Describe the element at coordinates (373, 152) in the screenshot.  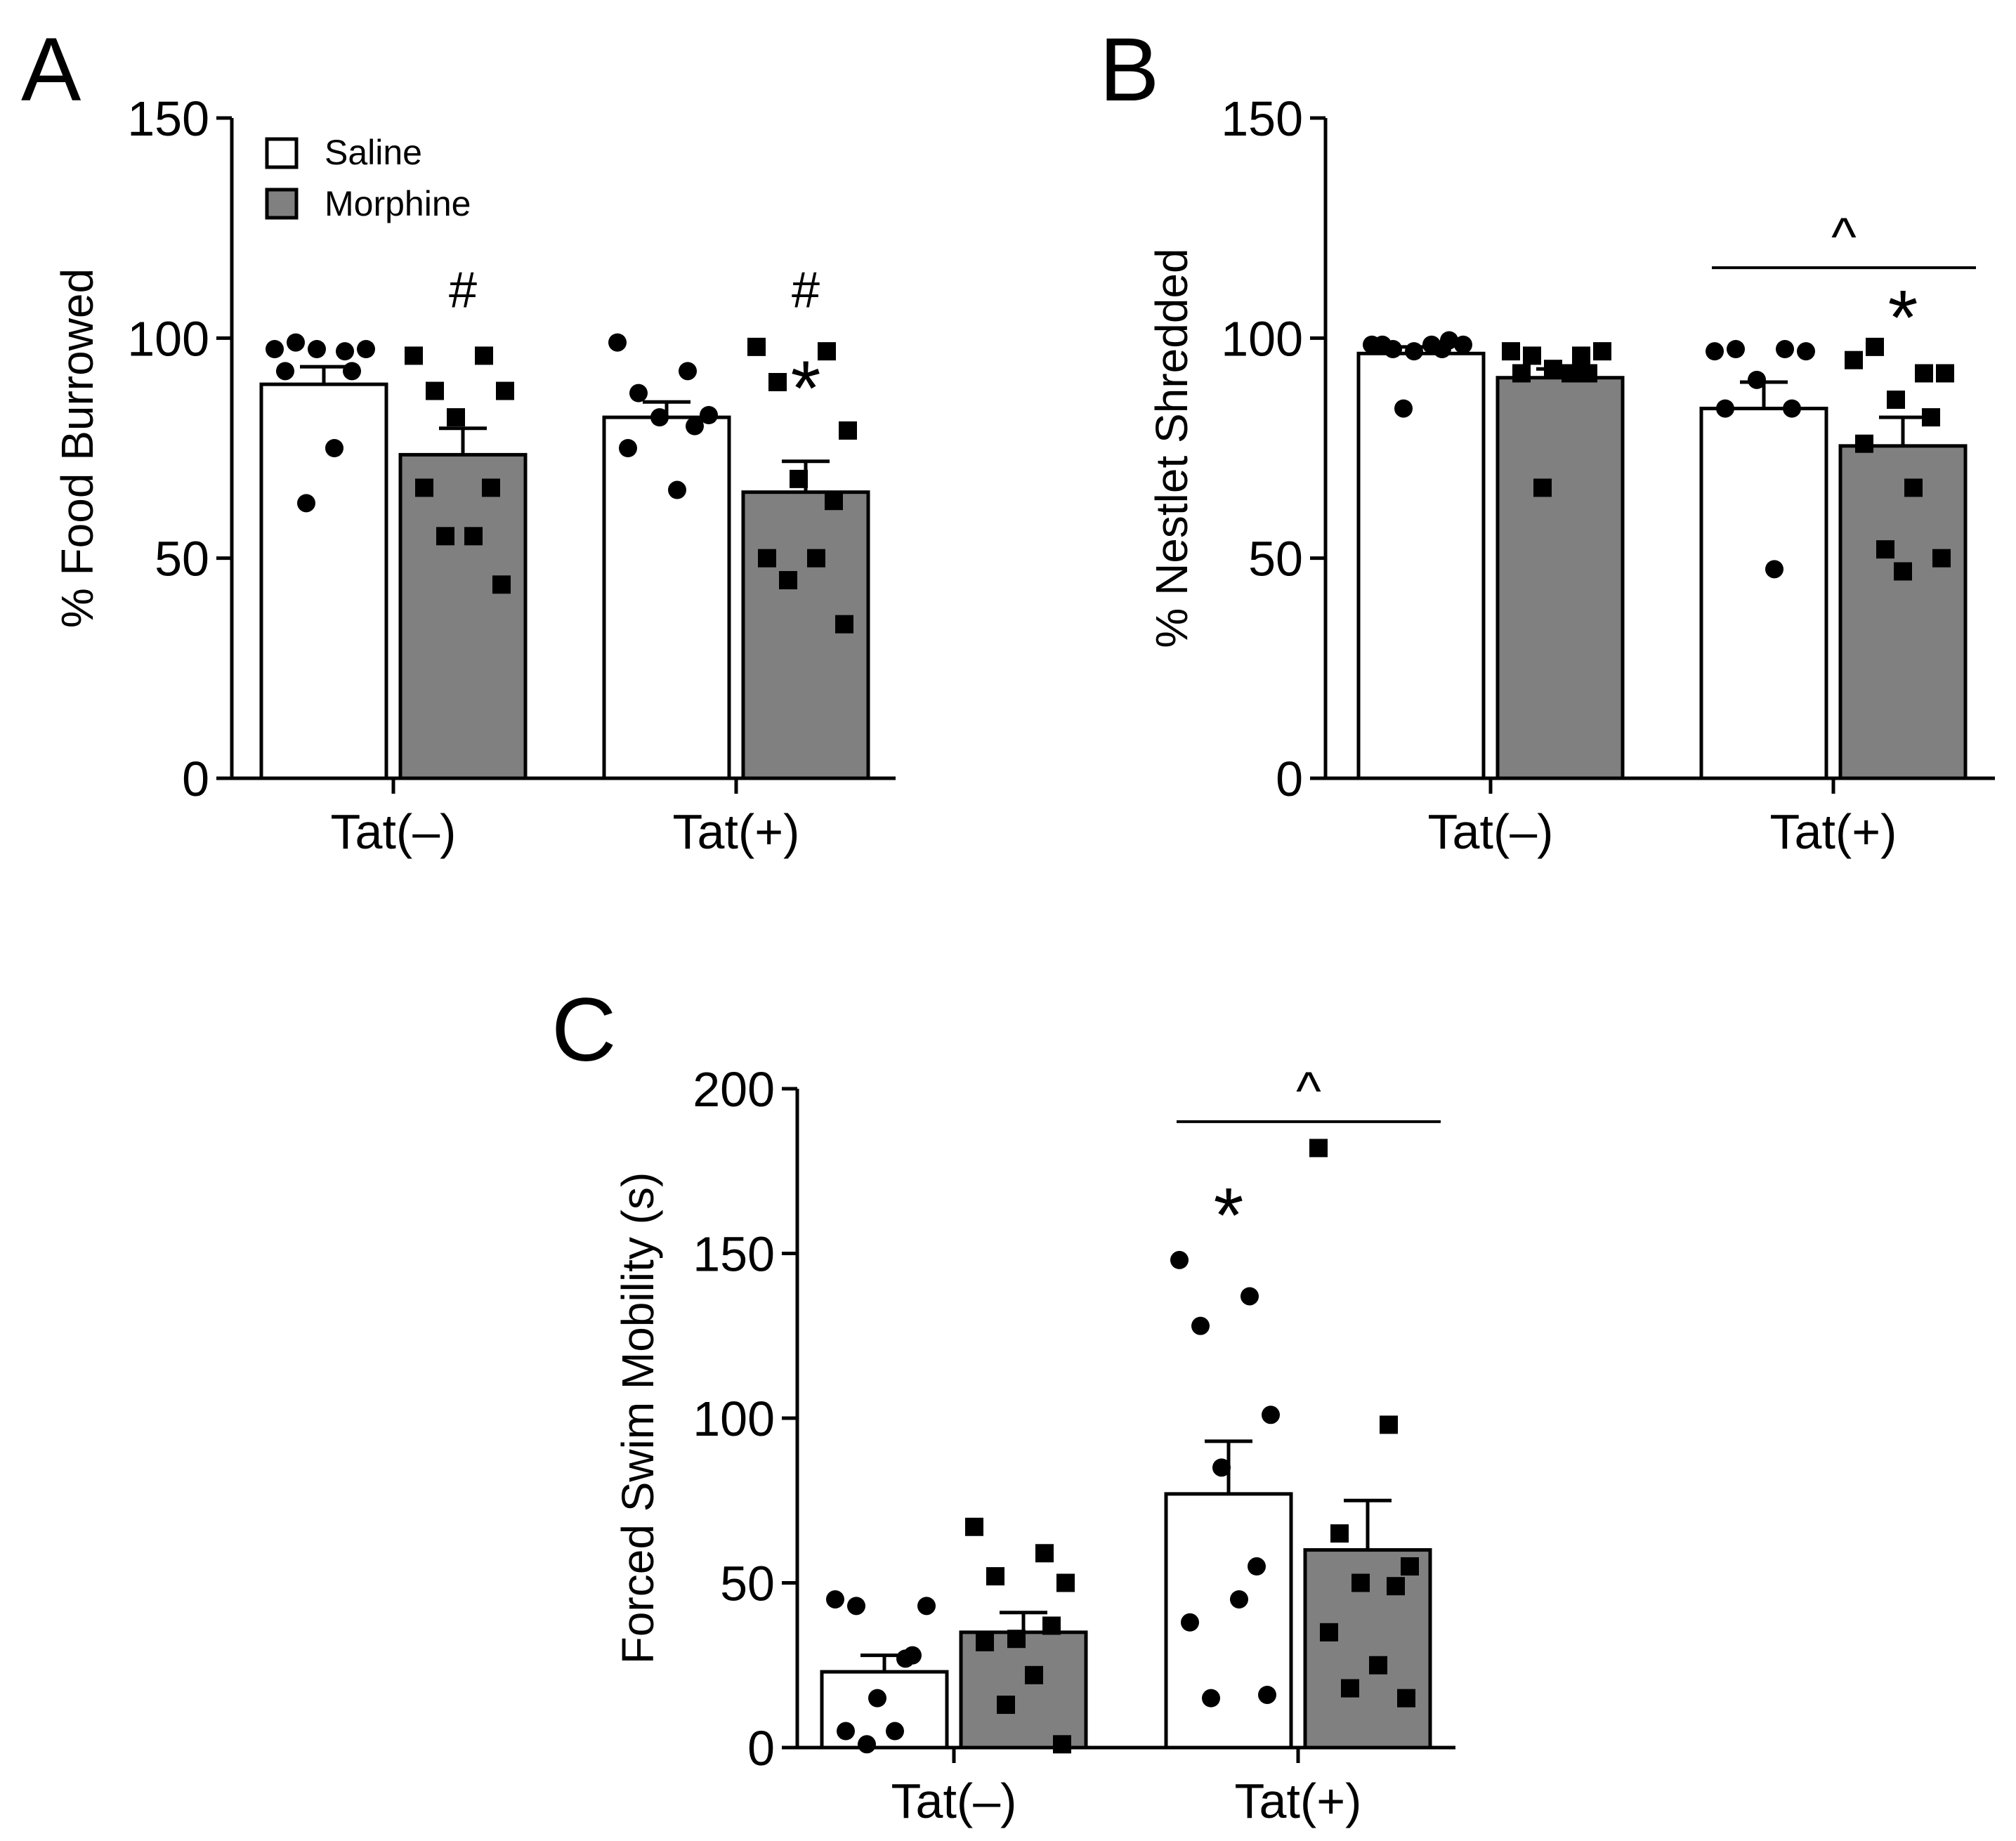
I see `legend-label-saline: Saline` at that location.